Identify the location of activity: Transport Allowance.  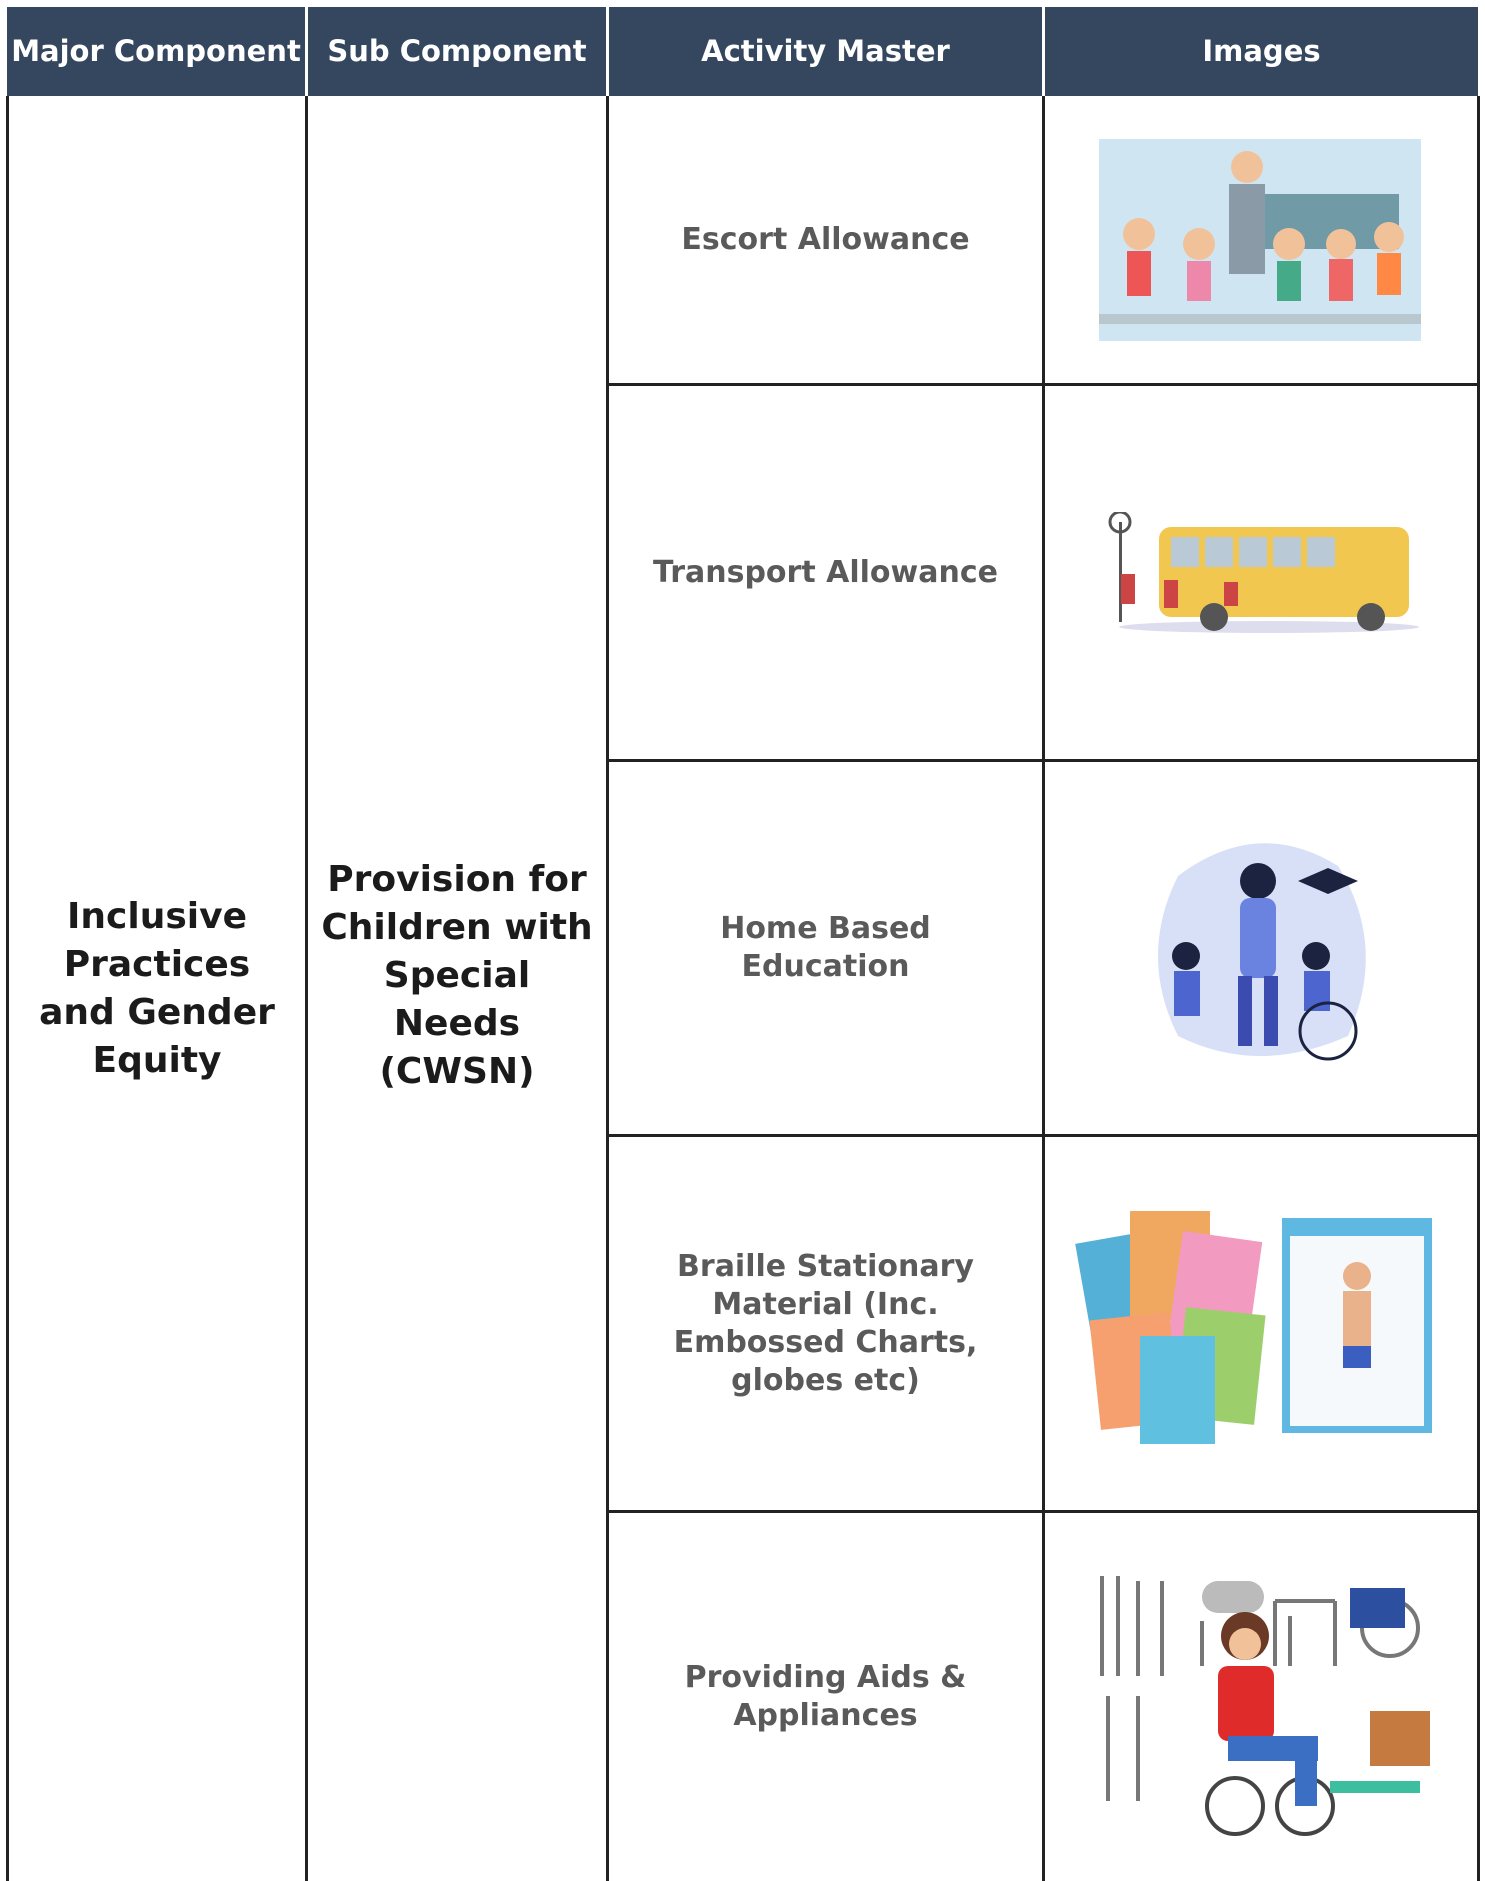
(825, 572).